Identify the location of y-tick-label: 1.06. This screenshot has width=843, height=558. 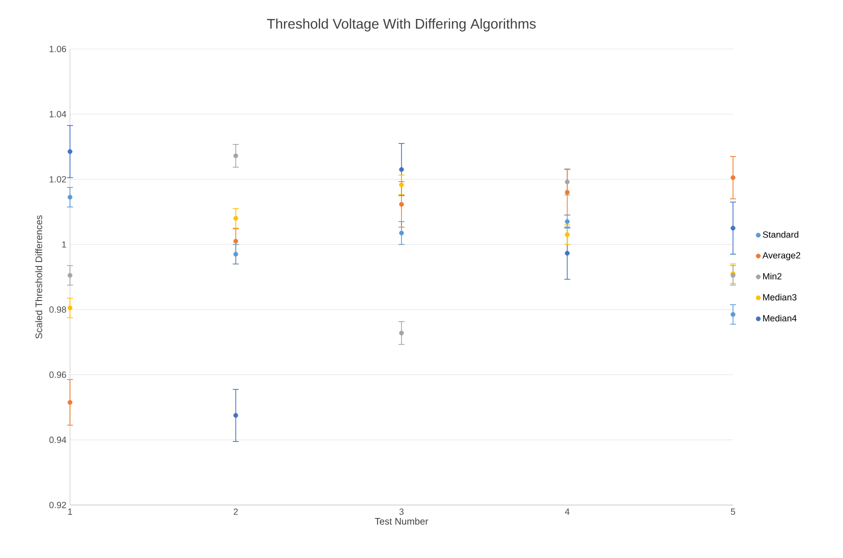
(58, 49).